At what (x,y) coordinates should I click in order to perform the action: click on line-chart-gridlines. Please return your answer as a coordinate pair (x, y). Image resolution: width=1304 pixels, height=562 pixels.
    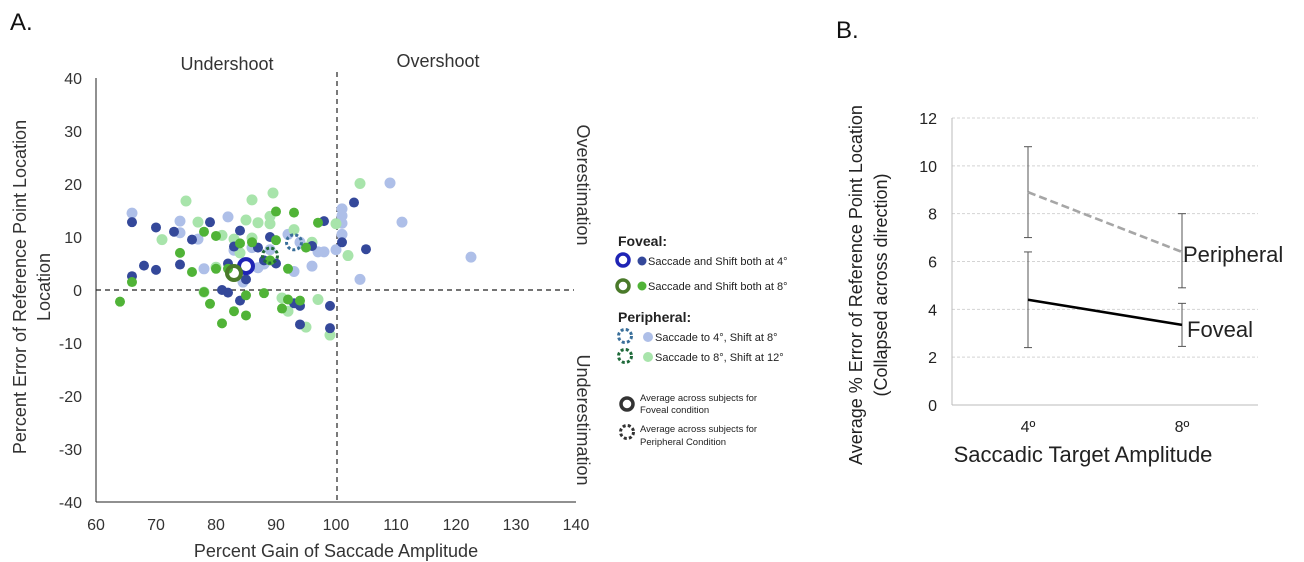
    Looking at the image, I should click on (1105, 237).